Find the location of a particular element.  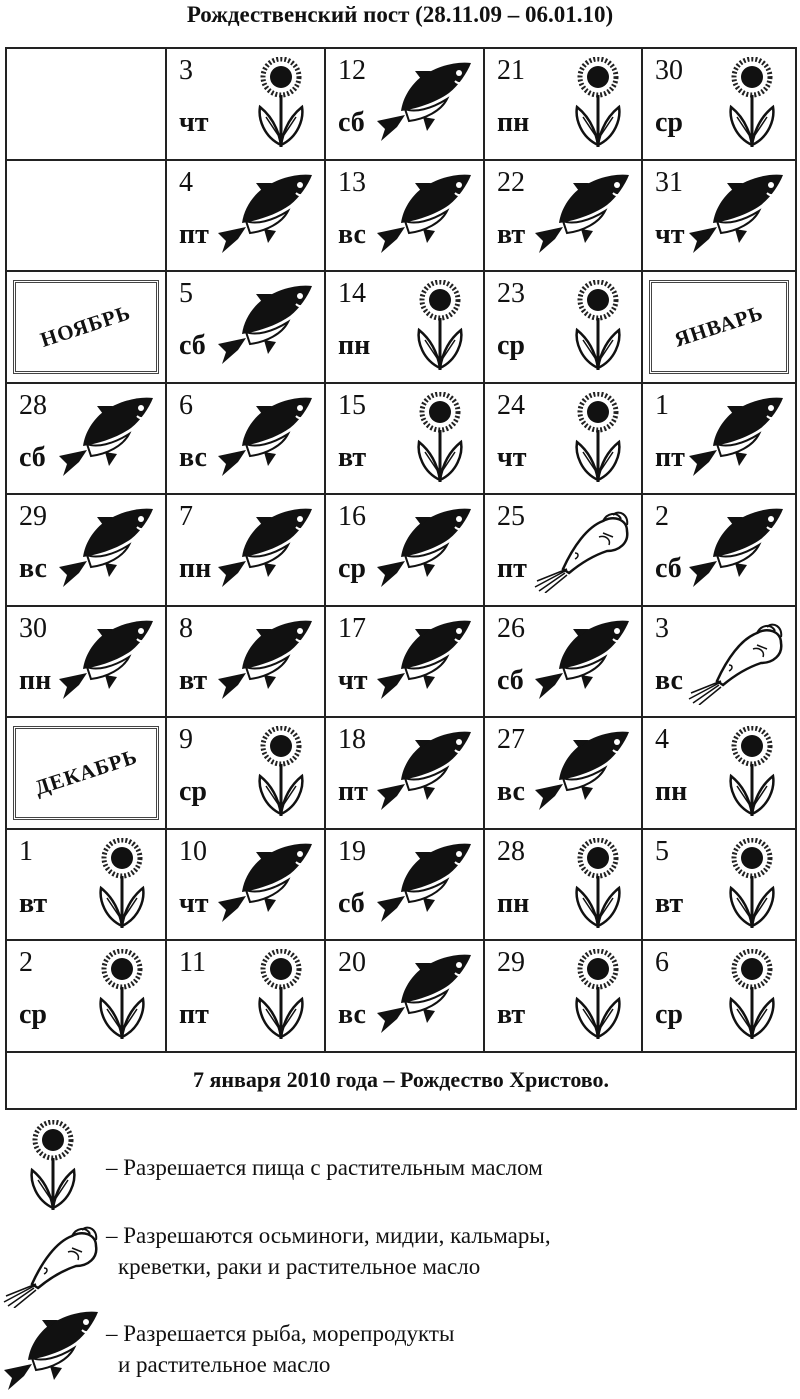

day-cell: 11 пт is located at coordinates (246, 996).